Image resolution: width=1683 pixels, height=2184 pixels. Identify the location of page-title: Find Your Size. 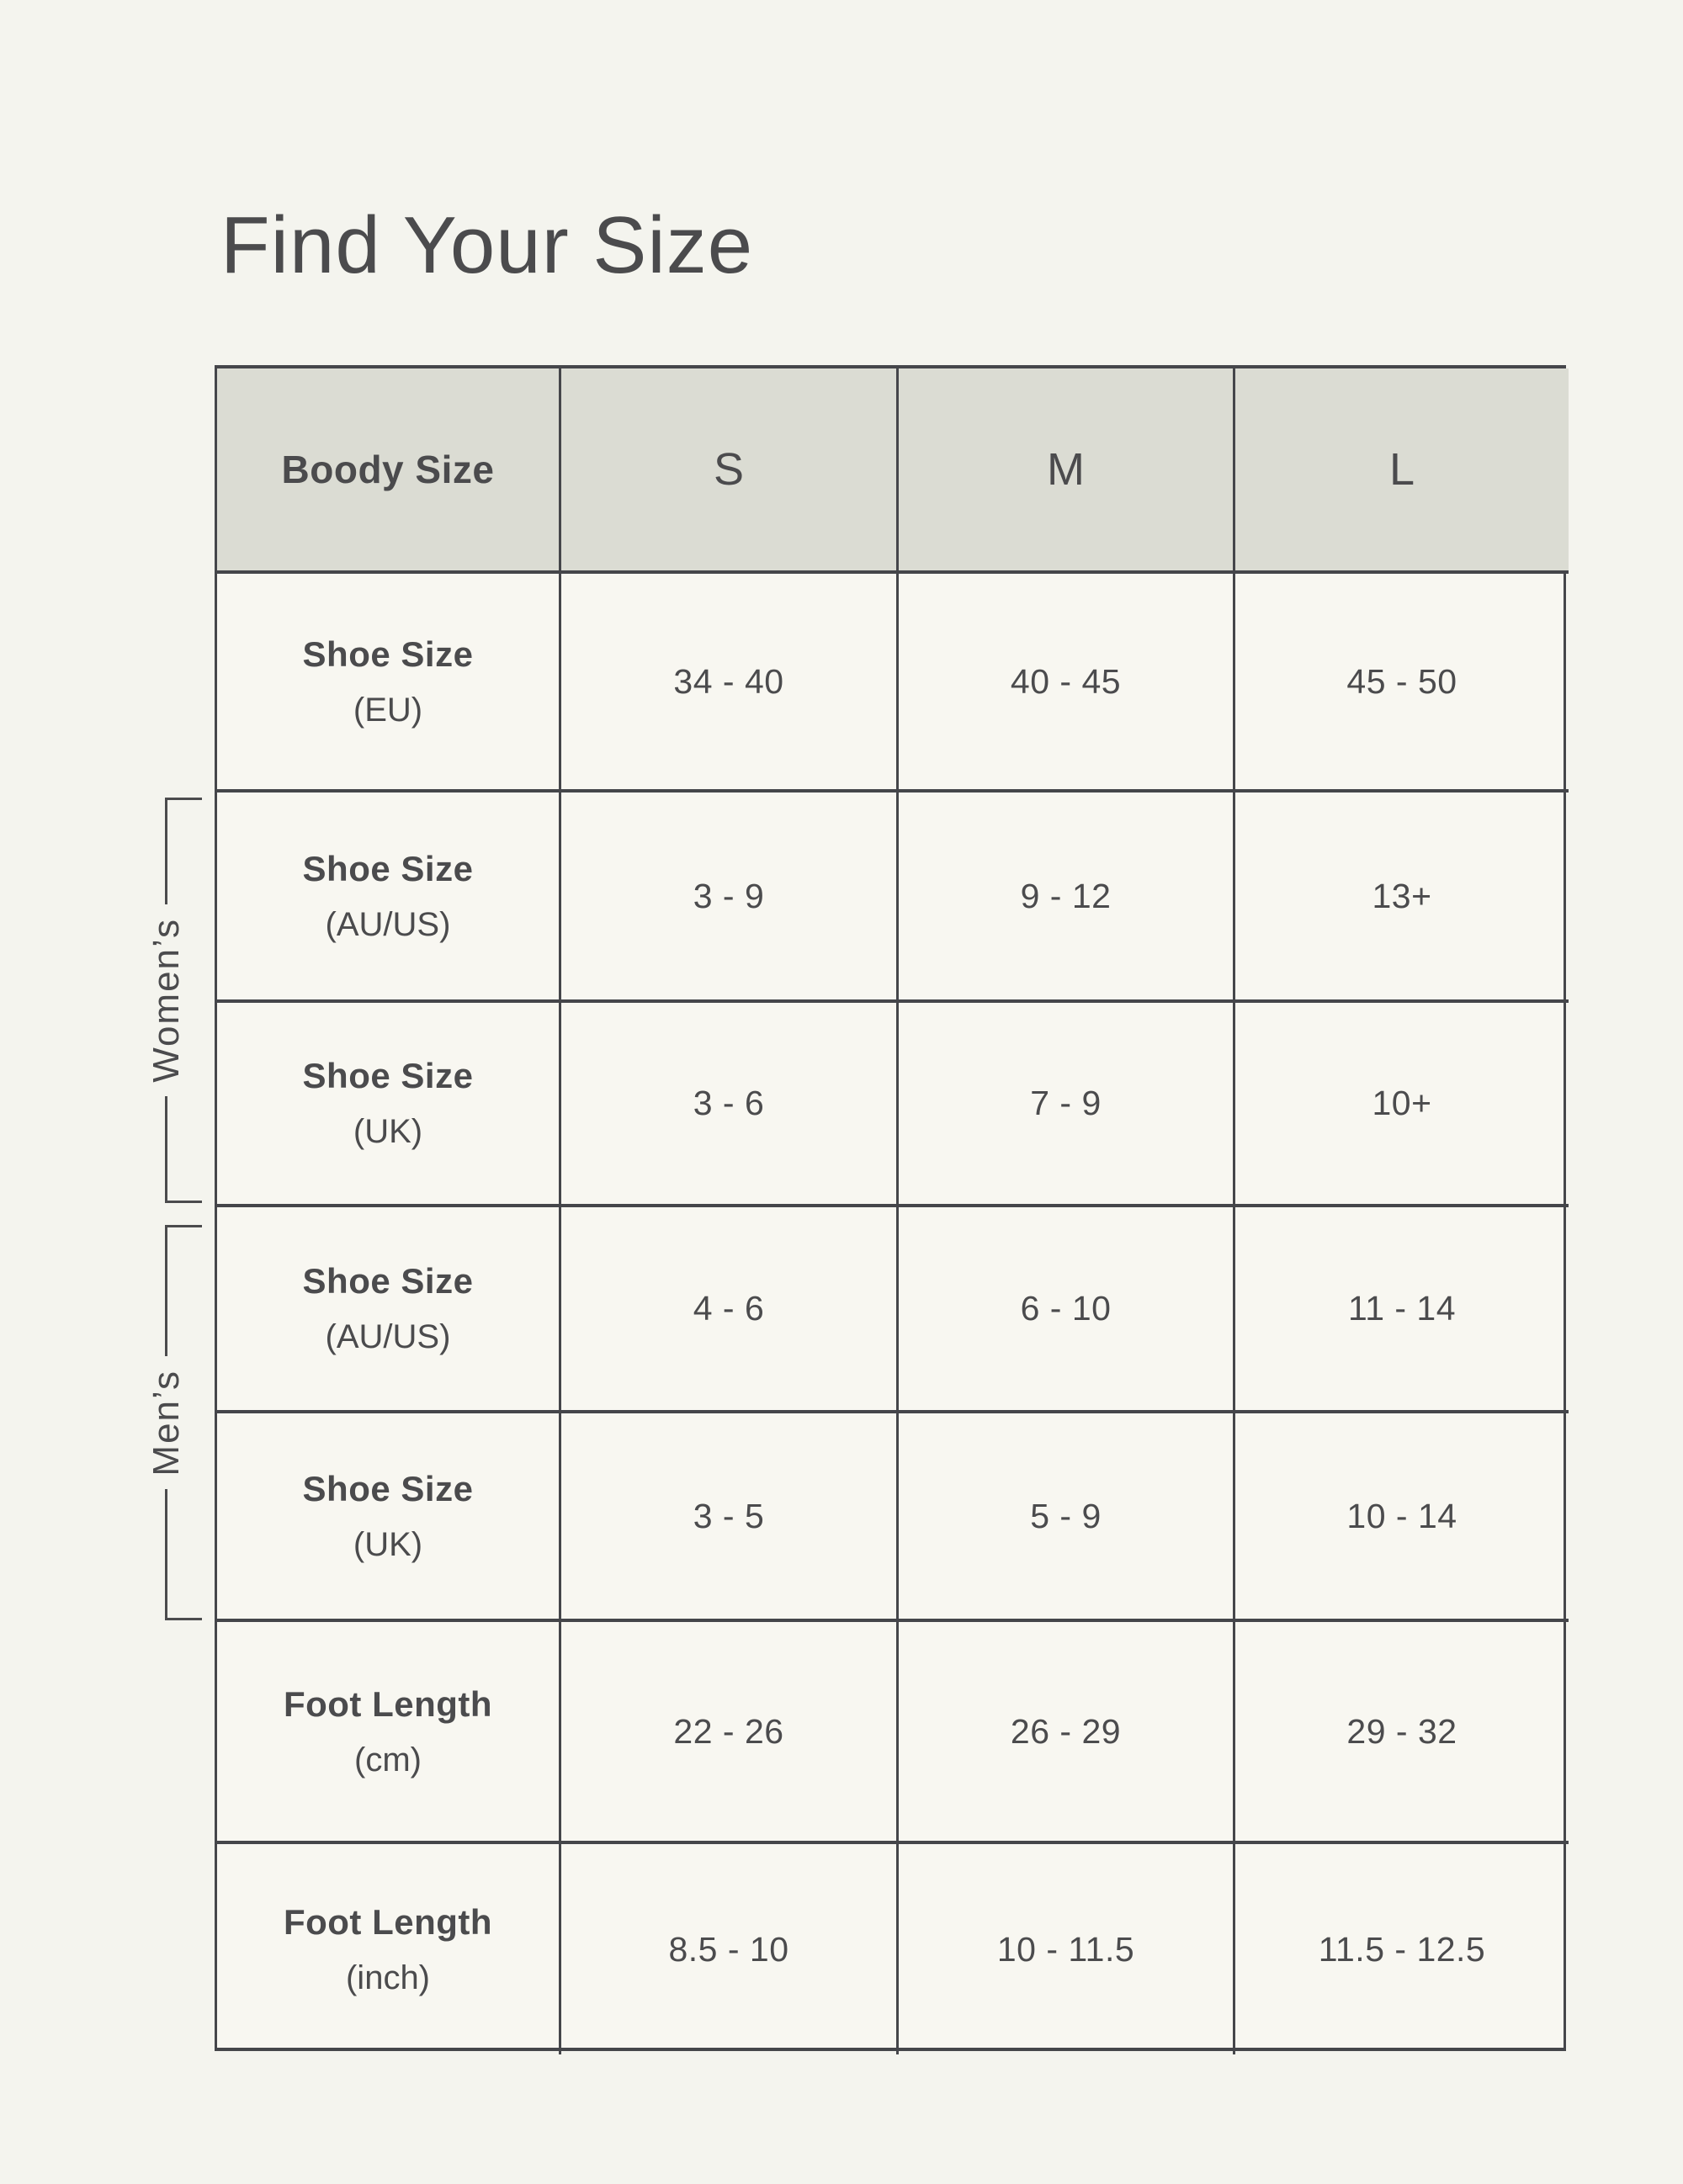
(487, 246).